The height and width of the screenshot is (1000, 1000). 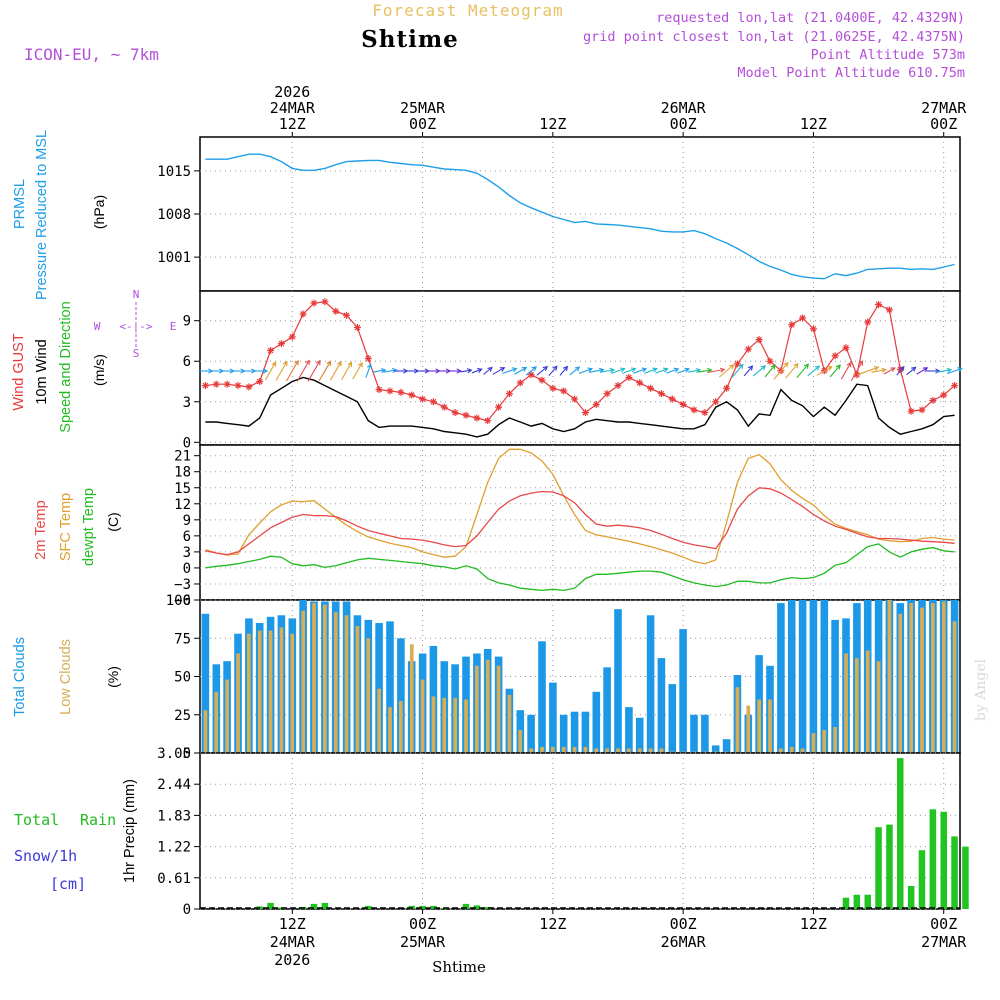 I want to click on y-tick-label: 75, so click(x=182, y=639).